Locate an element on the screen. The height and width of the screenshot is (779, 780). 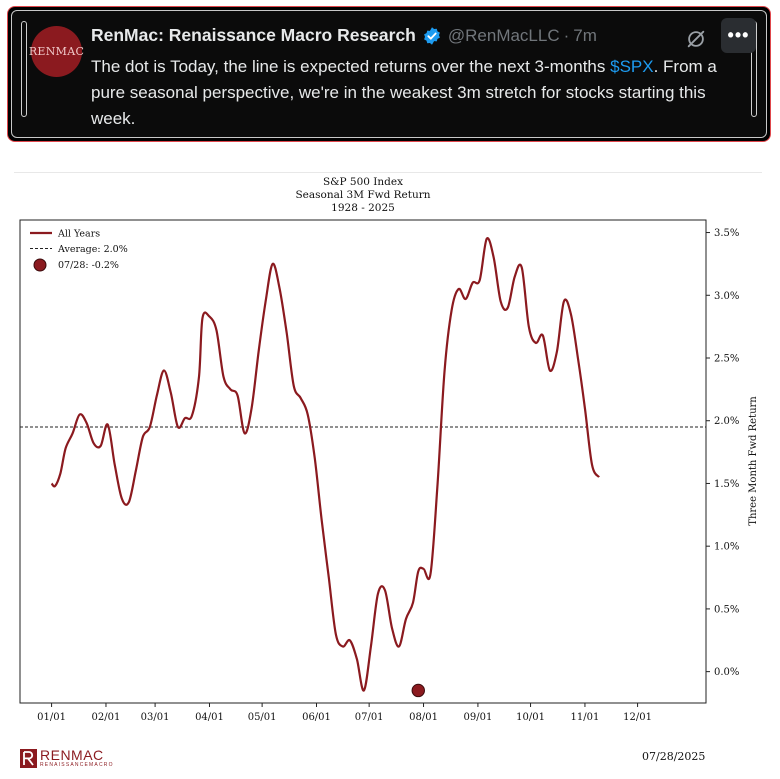
point-layer is located at coordinates (418, 690).